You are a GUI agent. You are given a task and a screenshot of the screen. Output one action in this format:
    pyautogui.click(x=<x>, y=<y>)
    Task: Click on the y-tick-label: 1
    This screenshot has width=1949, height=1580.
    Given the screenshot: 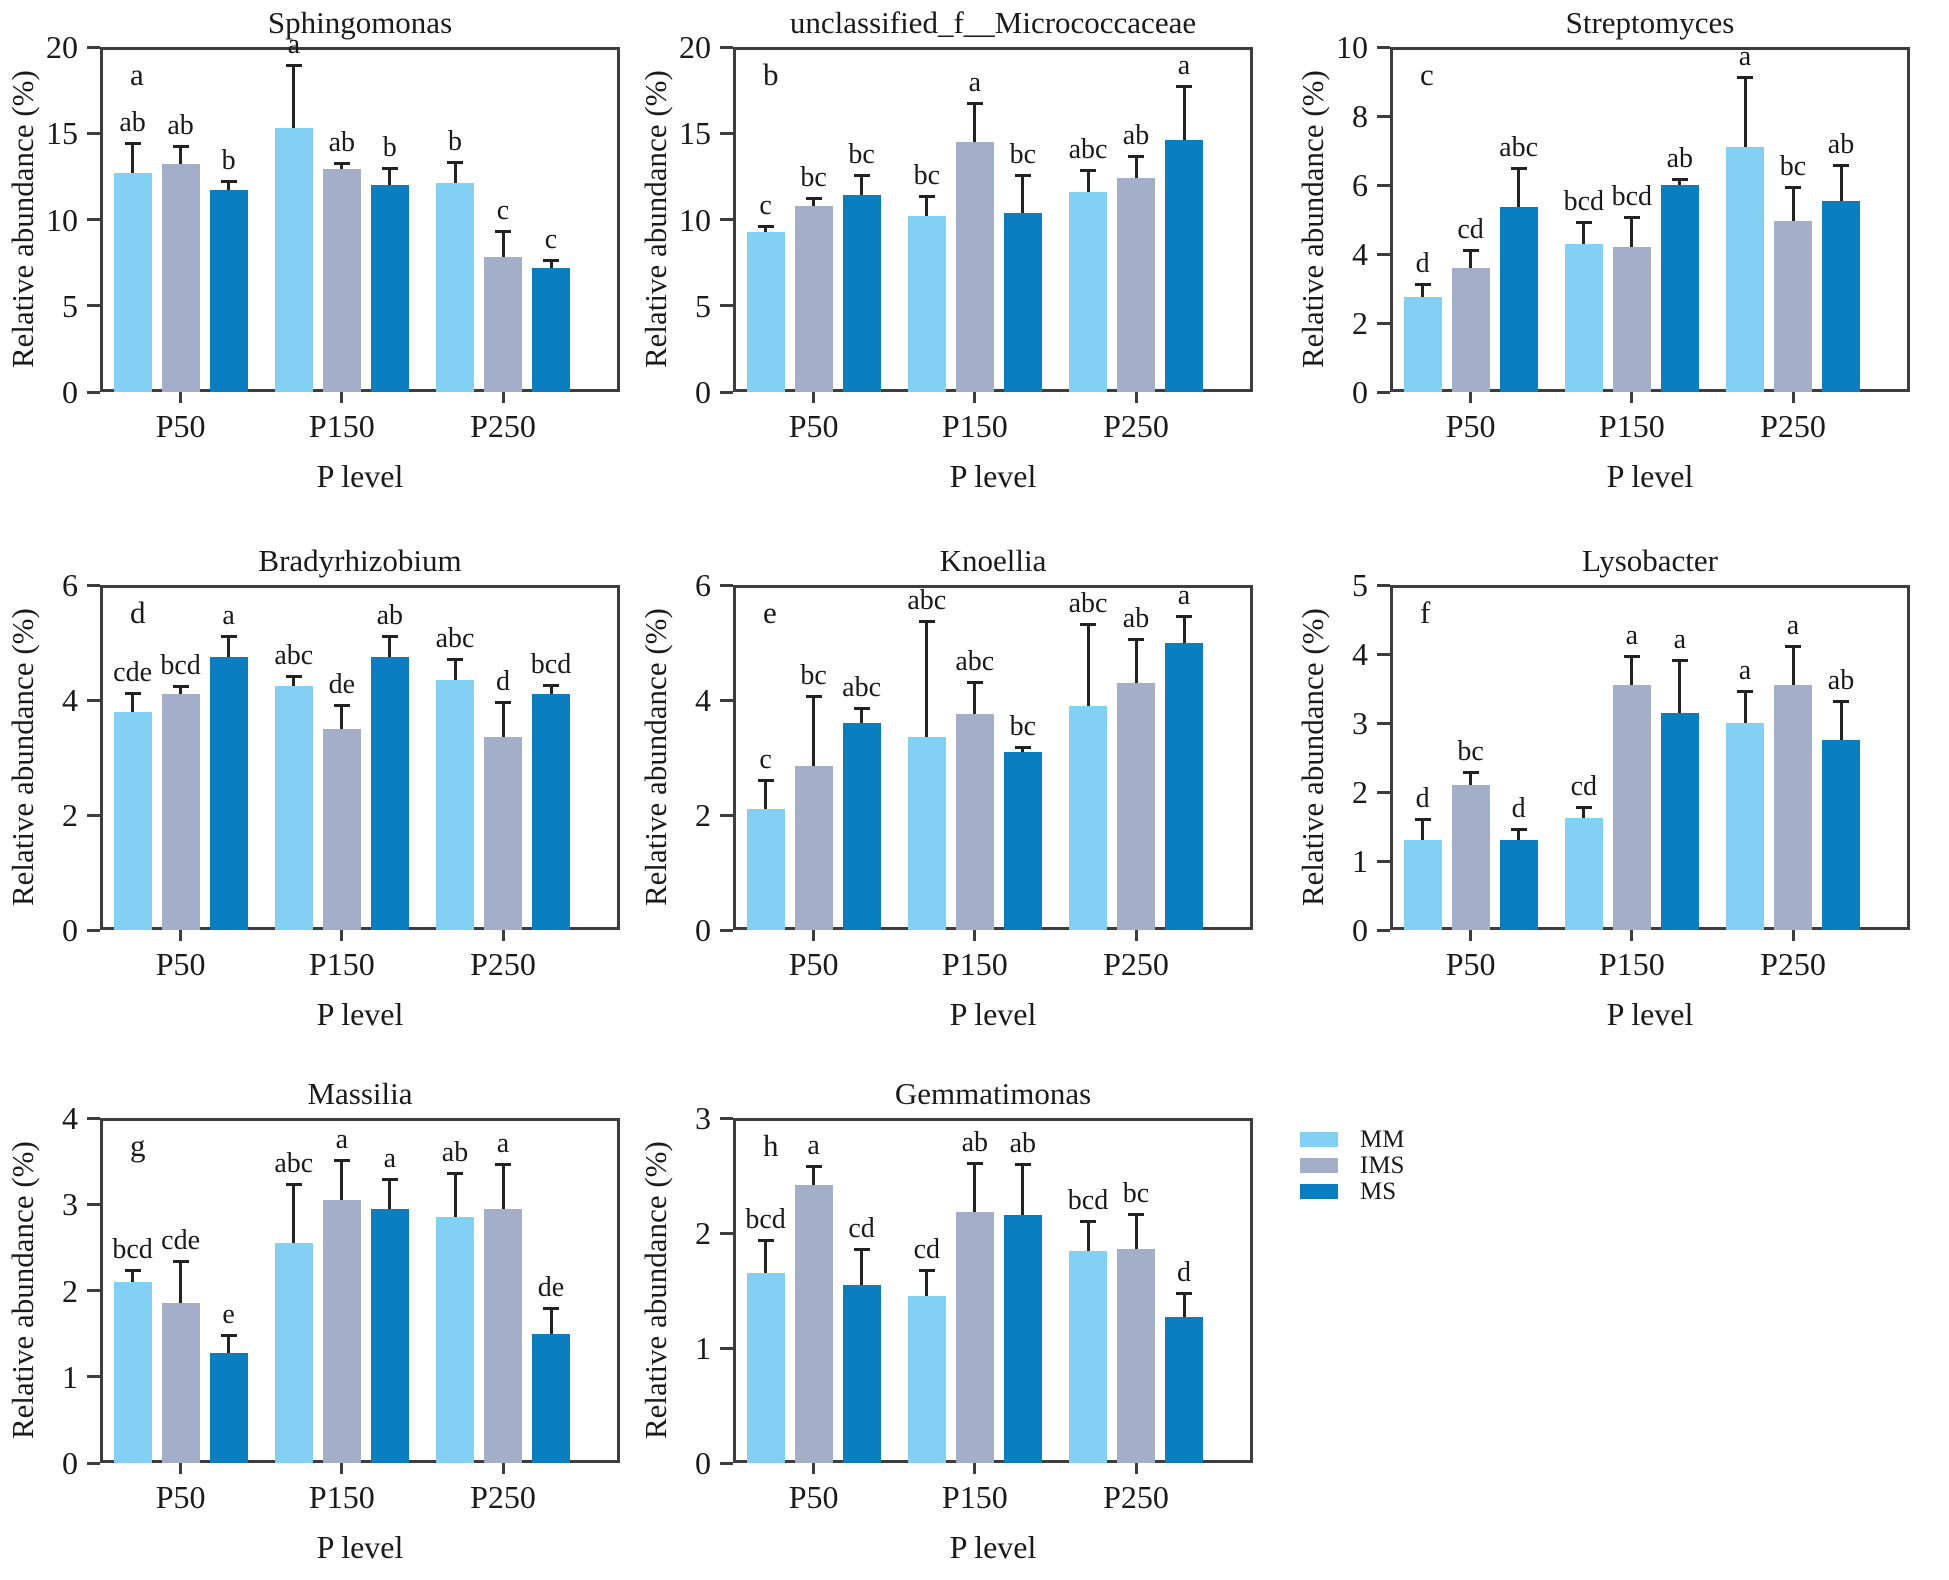 What is the action you would take?
    pyautogui.click(x=70, y=1376)
    